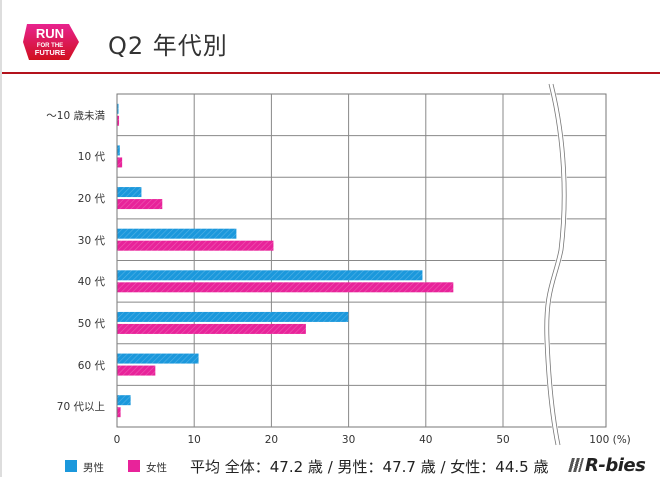 This screenshot has width=660, height=477. I want to click on brand-stripes-icon, so click(576, 465).